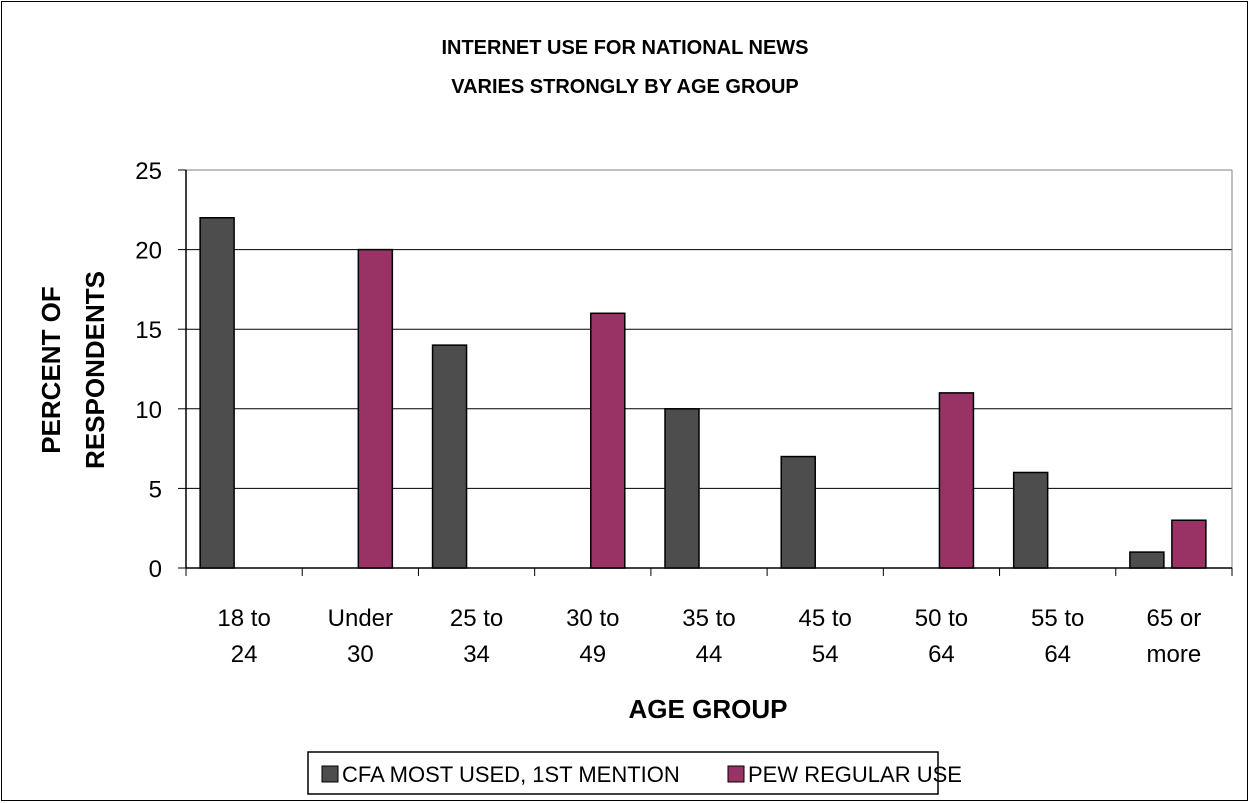  What do you see at coordinates (155, 569) in the screenshot?
I see `y-tick-label: 0` at bounding box center [155, 569].